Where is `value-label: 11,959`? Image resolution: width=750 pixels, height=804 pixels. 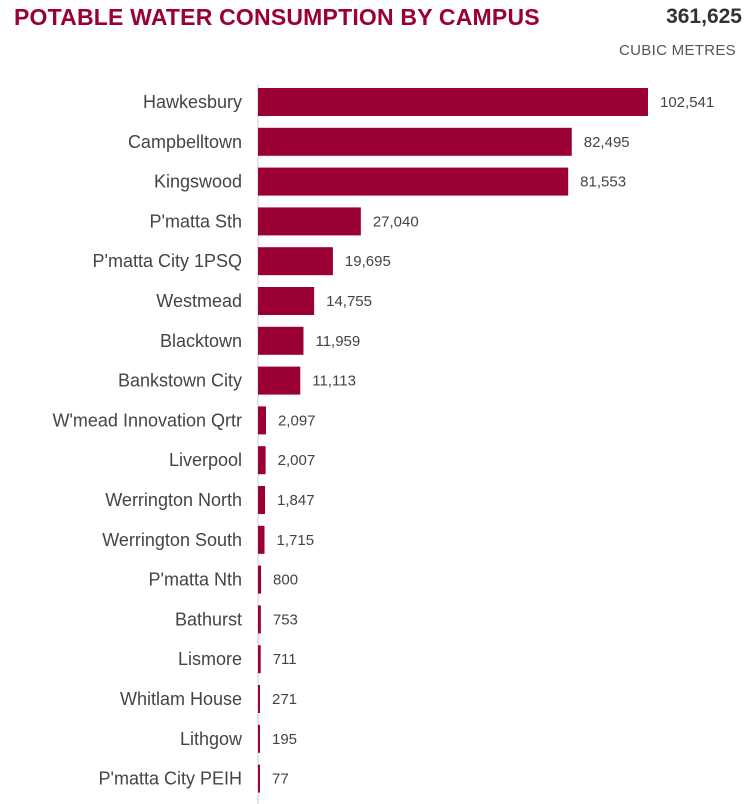 value-label: 11,959 is located at coordinates (337, 341).